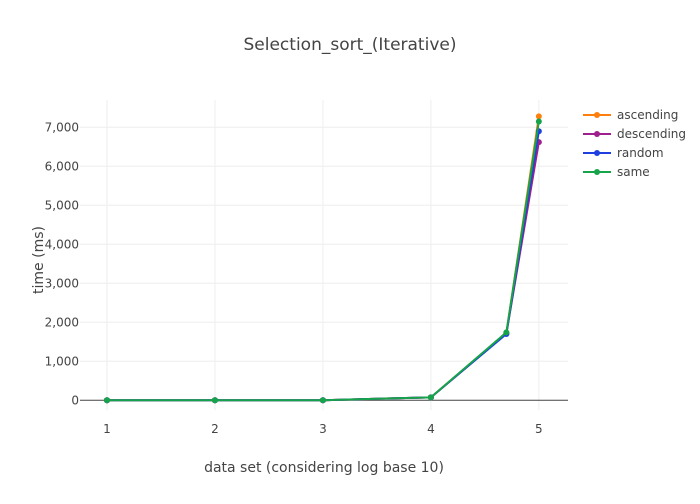  Describe the element at coordinates (107, 429) in the screenshot. I see `x-tick-label: 1` at that location.